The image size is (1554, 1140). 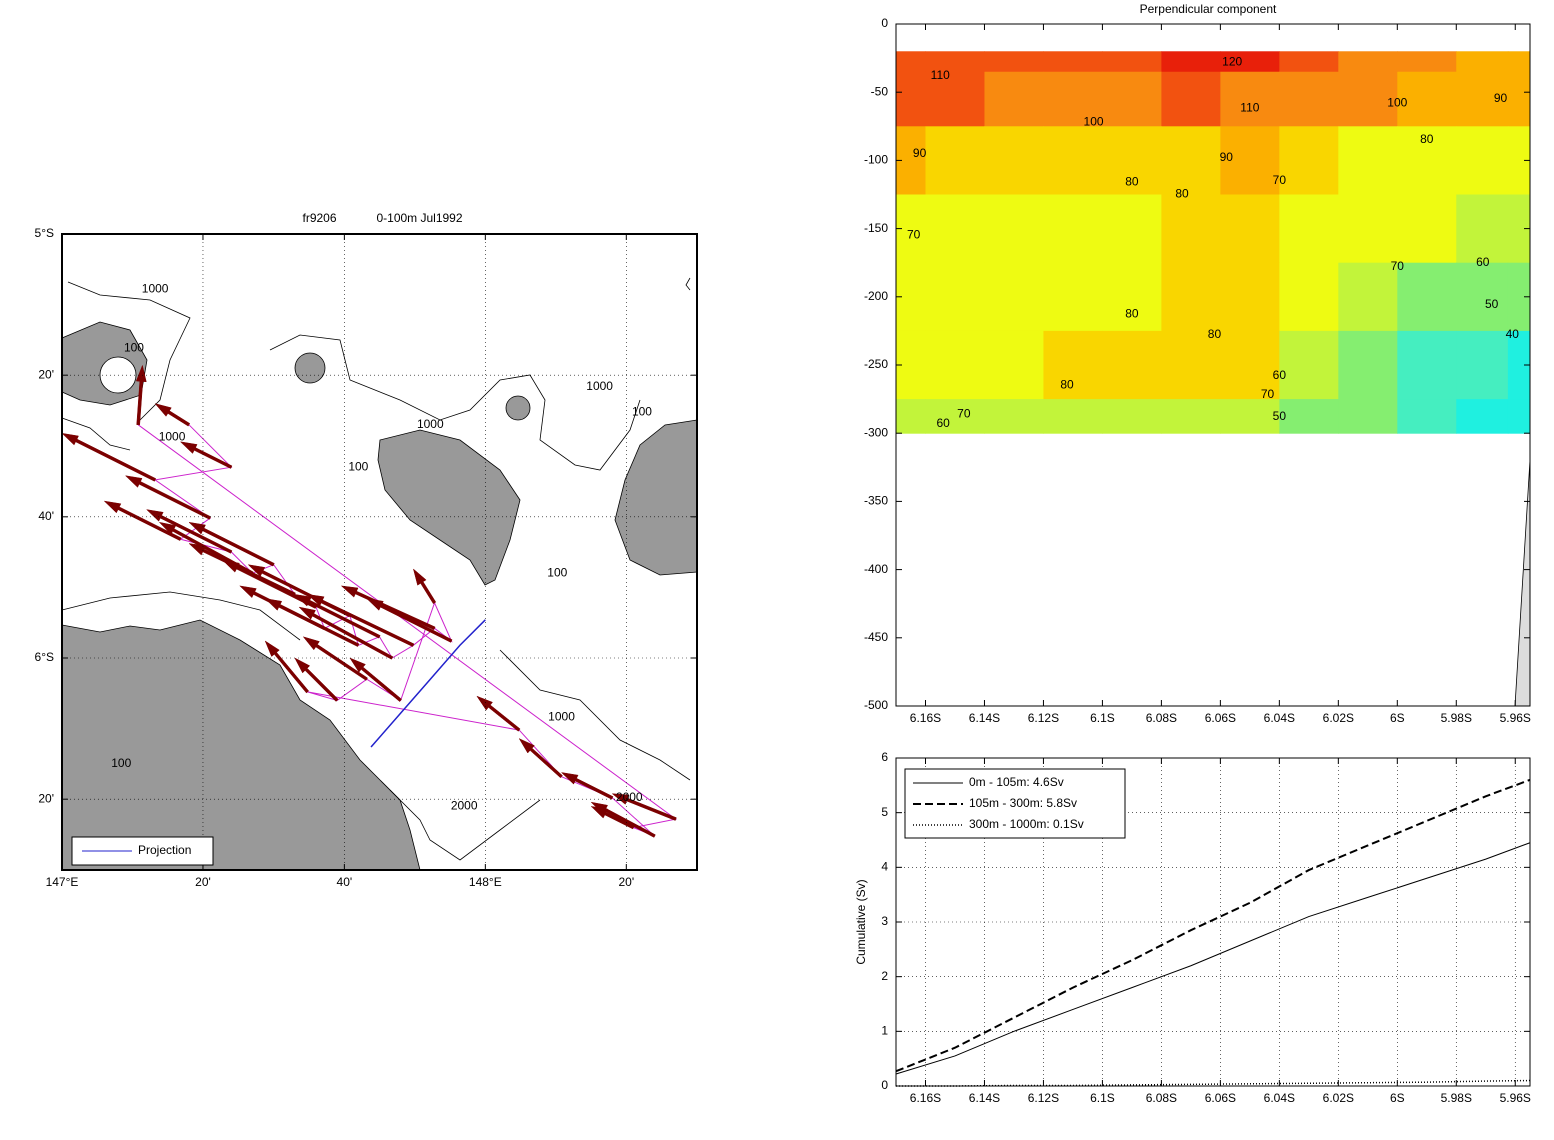 What do you see at coordinates (876, 296) in the screenshot?
I see `y-tick-label: -200` at bounding box center [876, 296].